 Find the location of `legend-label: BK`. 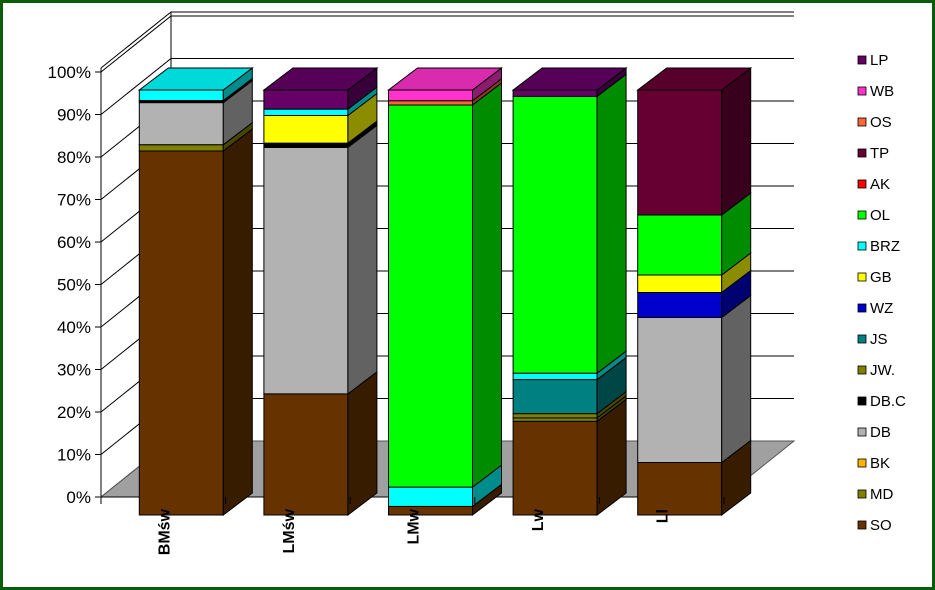

legend-label: BK is located at coordinates (880, 463).